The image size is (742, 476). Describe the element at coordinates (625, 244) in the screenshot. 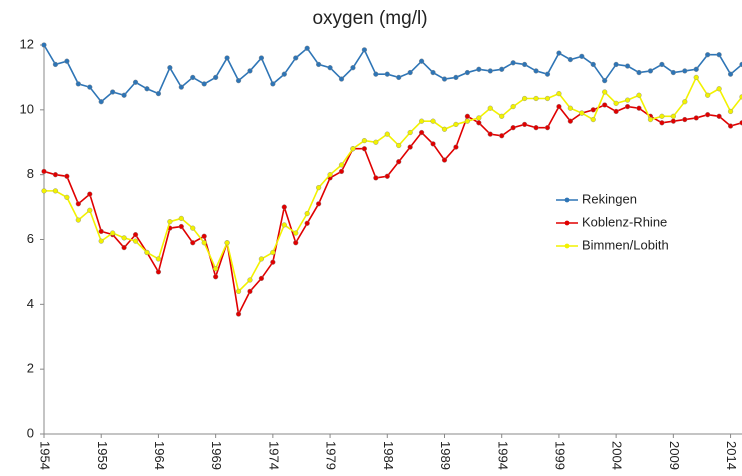

I see `legend-label: Bimmen/Lobith` at that location.